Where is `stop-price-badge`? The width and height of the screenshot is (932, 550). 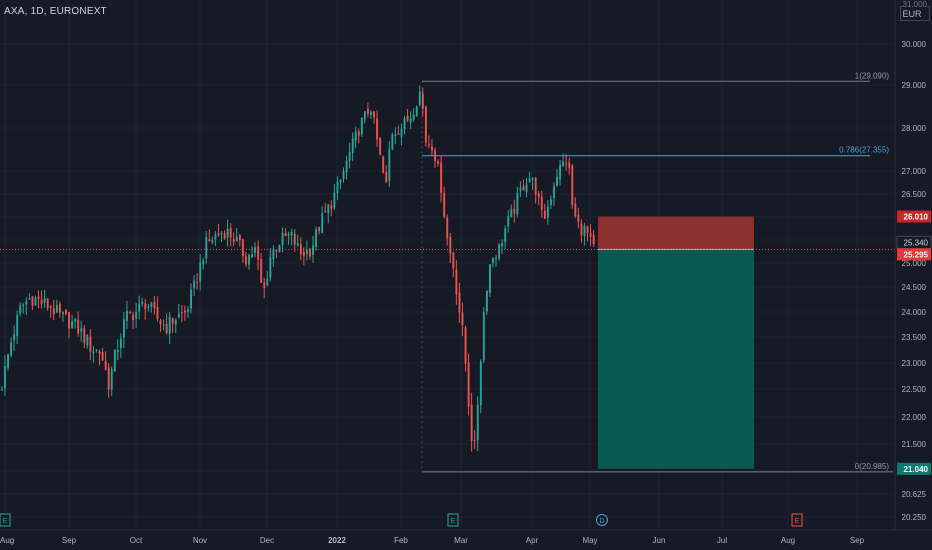
stop-price-badge is located at coordinates (914, 216).